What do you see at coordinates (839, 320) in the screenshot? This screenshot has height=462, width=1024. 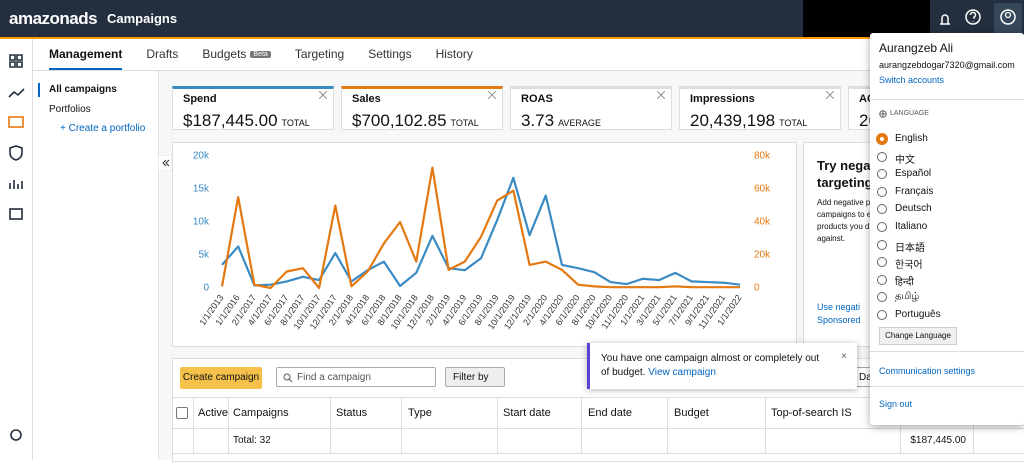 I see `tip-link: Sponsored` at bounding box center [839, 320].